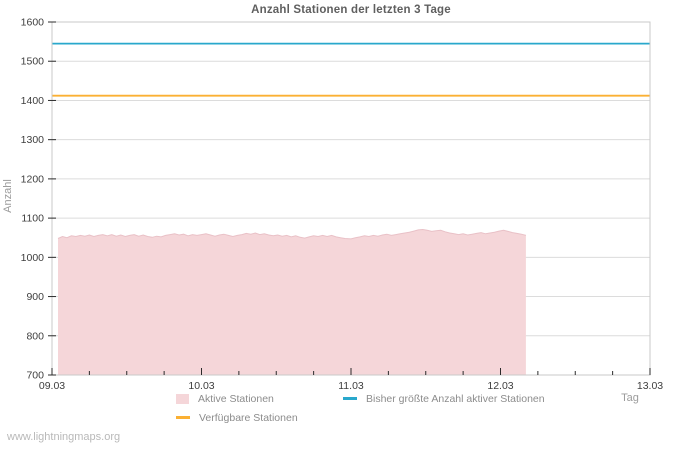 The height and width of the screenshot is (450, 700). Describe the element at coordinates (351, 10) in the screenshot. I see `chart-title: Anzahl Stationen der letzten 3 Tage` at that location.